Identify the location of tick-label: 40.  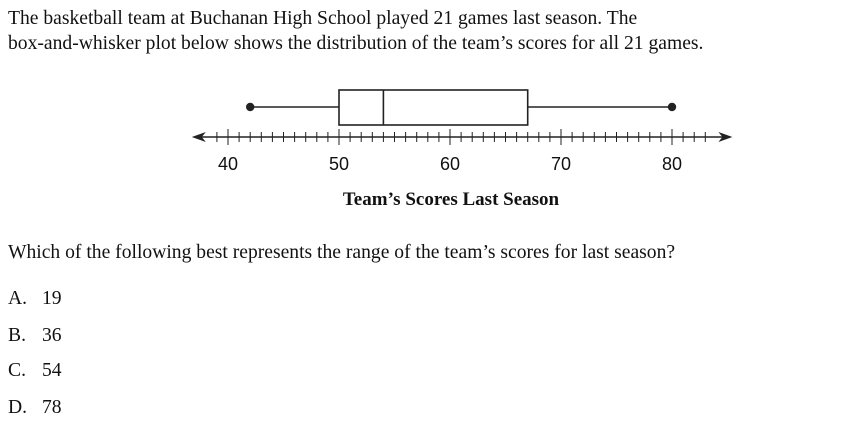
(228, 164).